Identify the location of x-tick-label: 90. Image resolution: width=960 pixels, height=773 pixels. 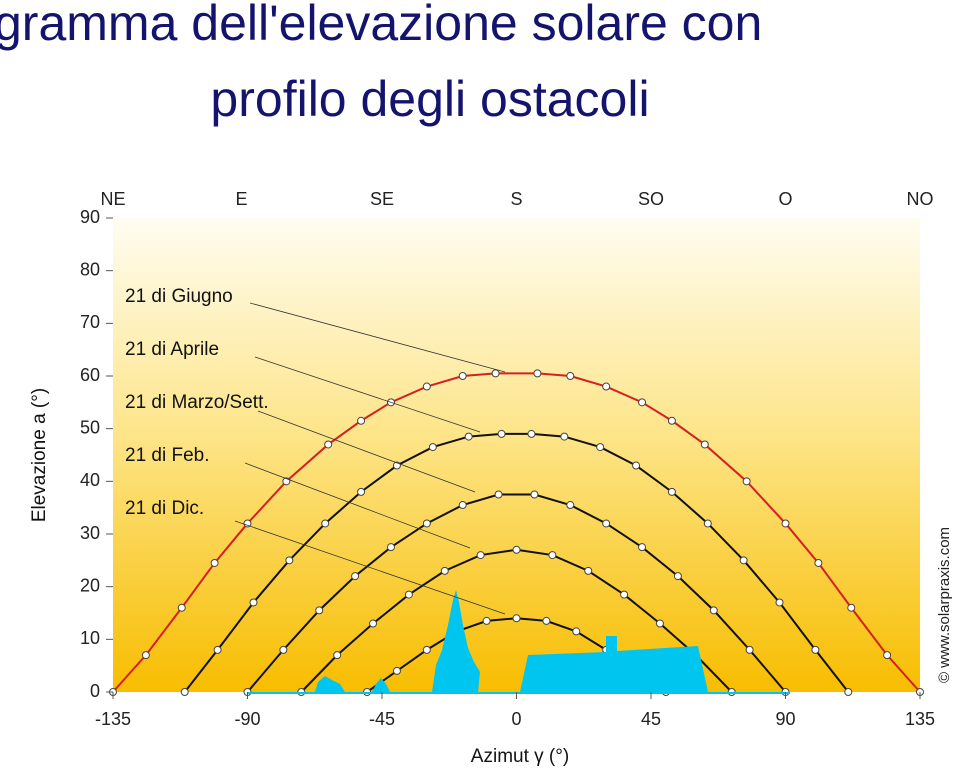
(785, 719).